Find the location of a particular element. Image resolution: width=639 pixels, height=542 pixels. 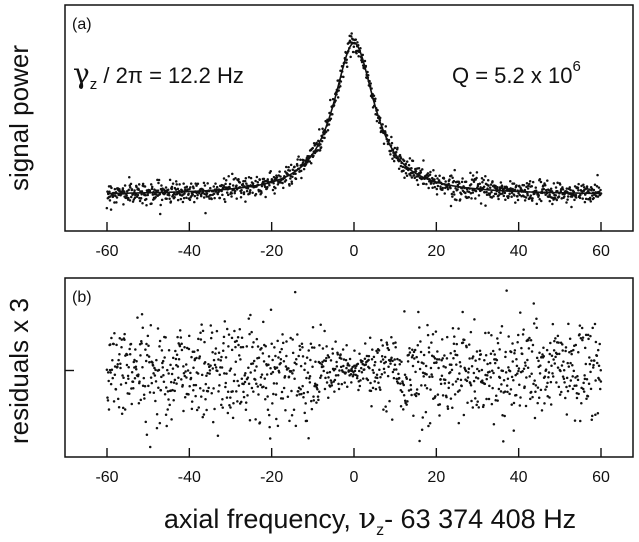

q-text: Q = 5.2 x 10 is located at coordinates (512, 75).